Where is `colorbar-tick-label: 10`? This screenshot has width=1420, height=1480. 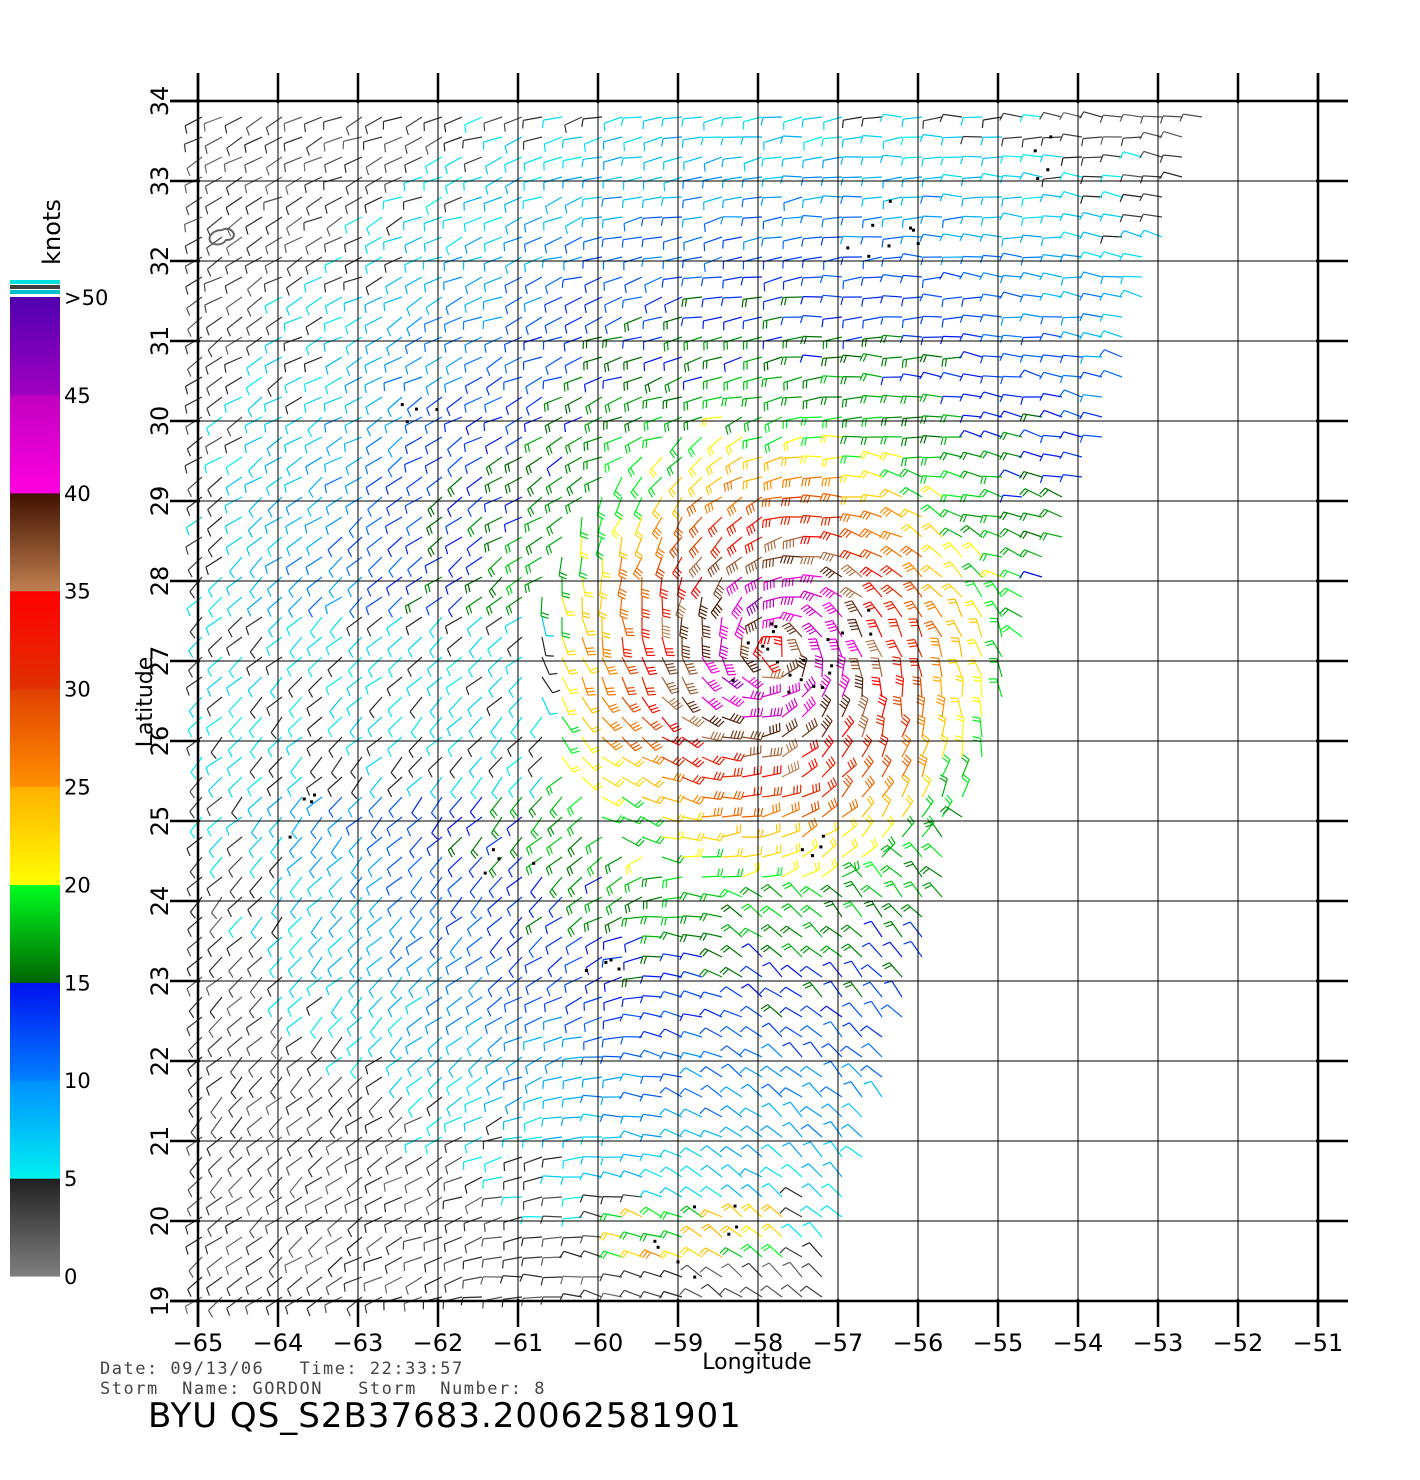
colorbar-tick-label: 10 is located at coordinates (77, 1081).